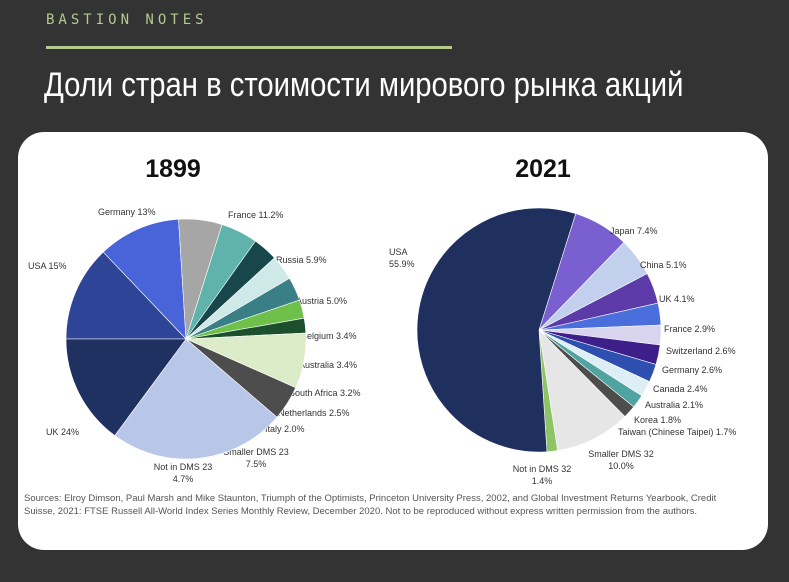  Describe the element at coordinates (301, 260) in the screenshot. I see `slice-label: Russia 5.9%` at that location.